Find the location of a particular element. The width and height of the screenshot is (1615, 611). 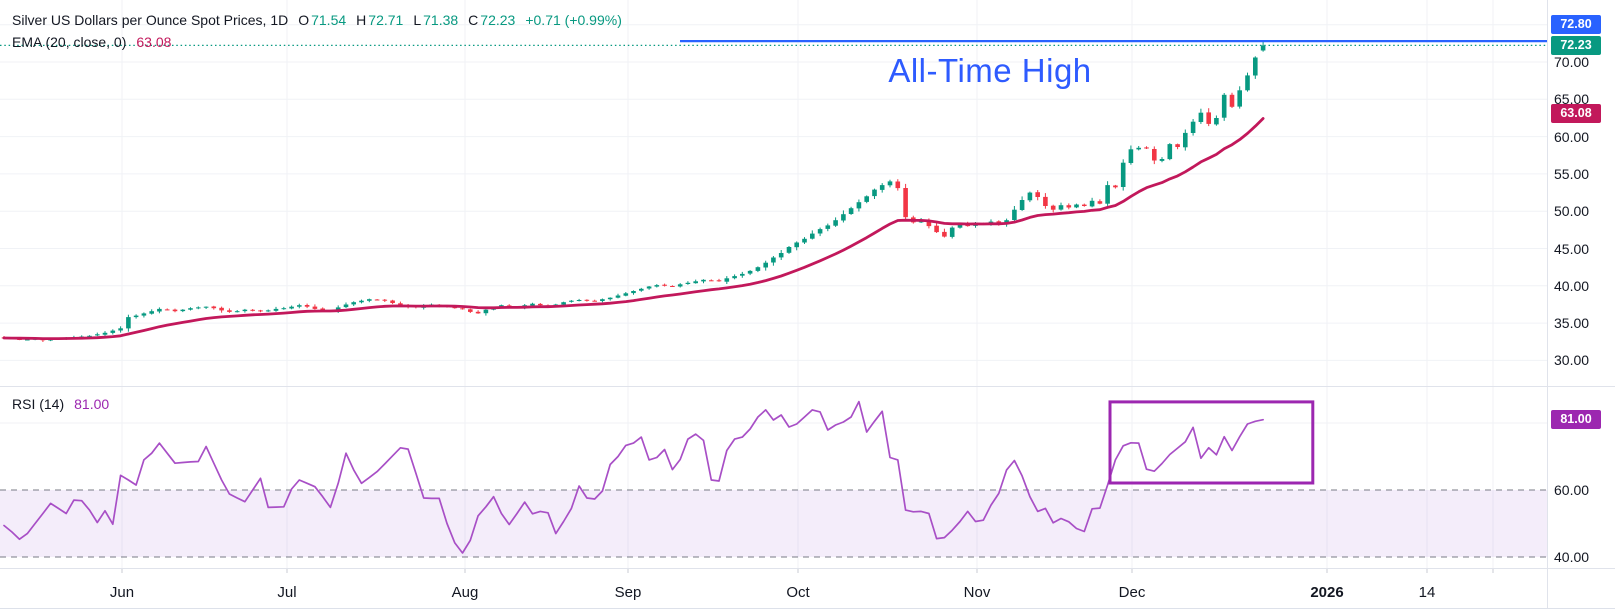

rsi-band is located at coordinates (773, 523).